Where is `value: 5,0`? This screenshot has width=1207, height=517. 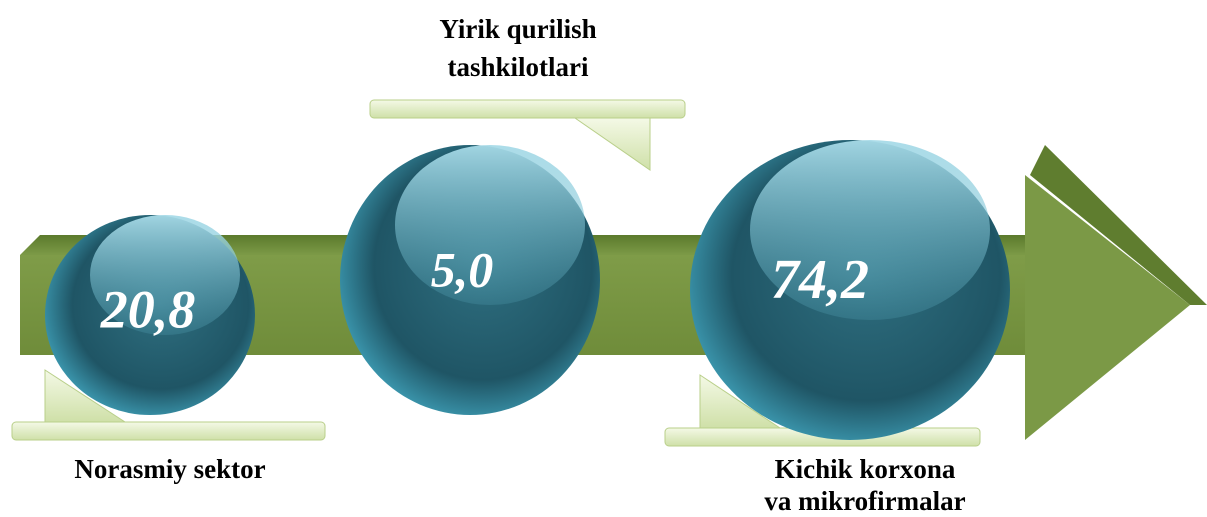
value: 5,0 is located at coordinates (462, 269).